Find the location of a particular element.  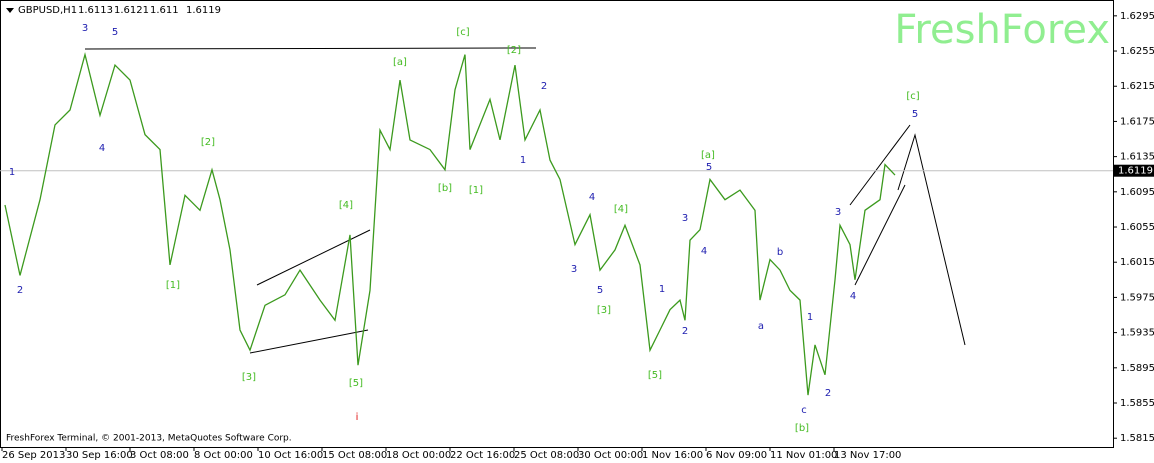

symbol: GBPUSD,H1 is located at coordinates (47, 10).